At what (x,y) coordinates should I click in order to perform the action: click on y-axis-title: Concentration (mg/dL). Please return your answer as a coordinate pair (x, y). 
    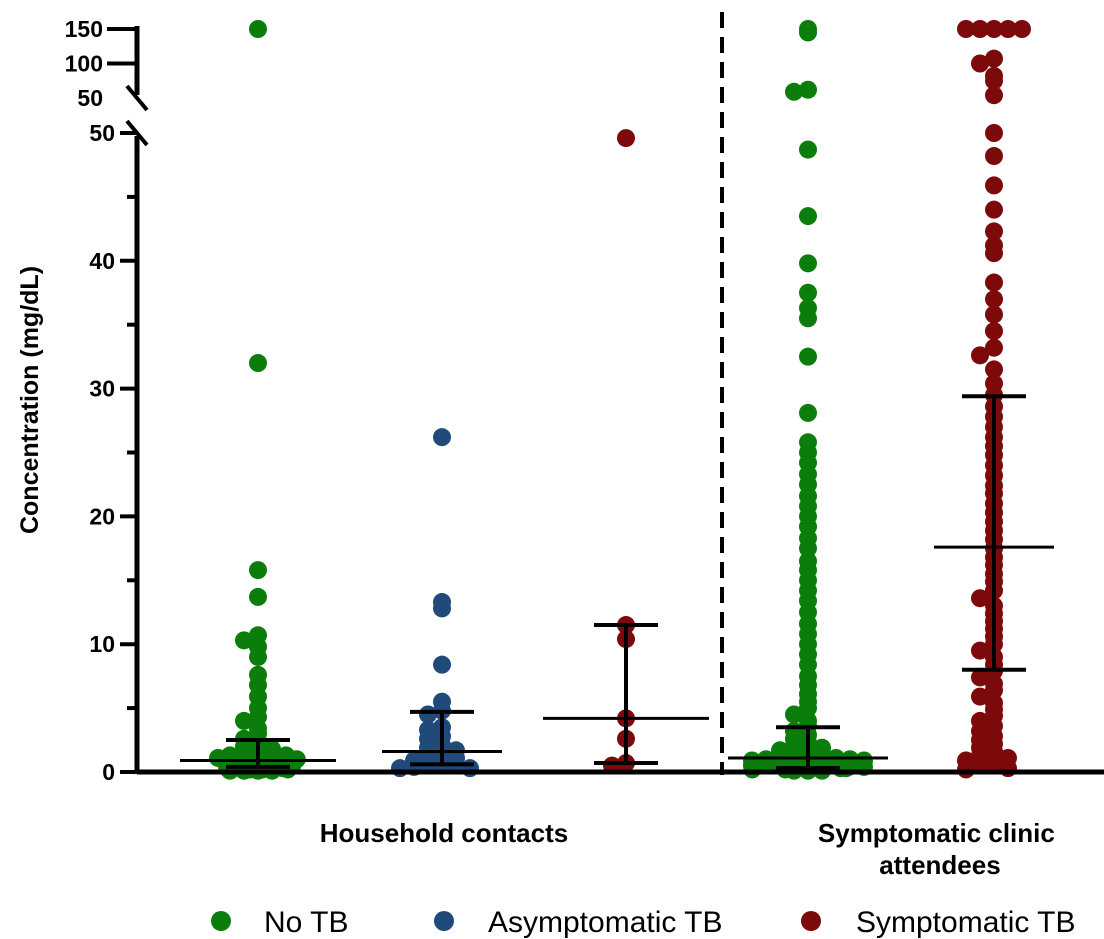
    Looking at the image, I should click on (30, 400).